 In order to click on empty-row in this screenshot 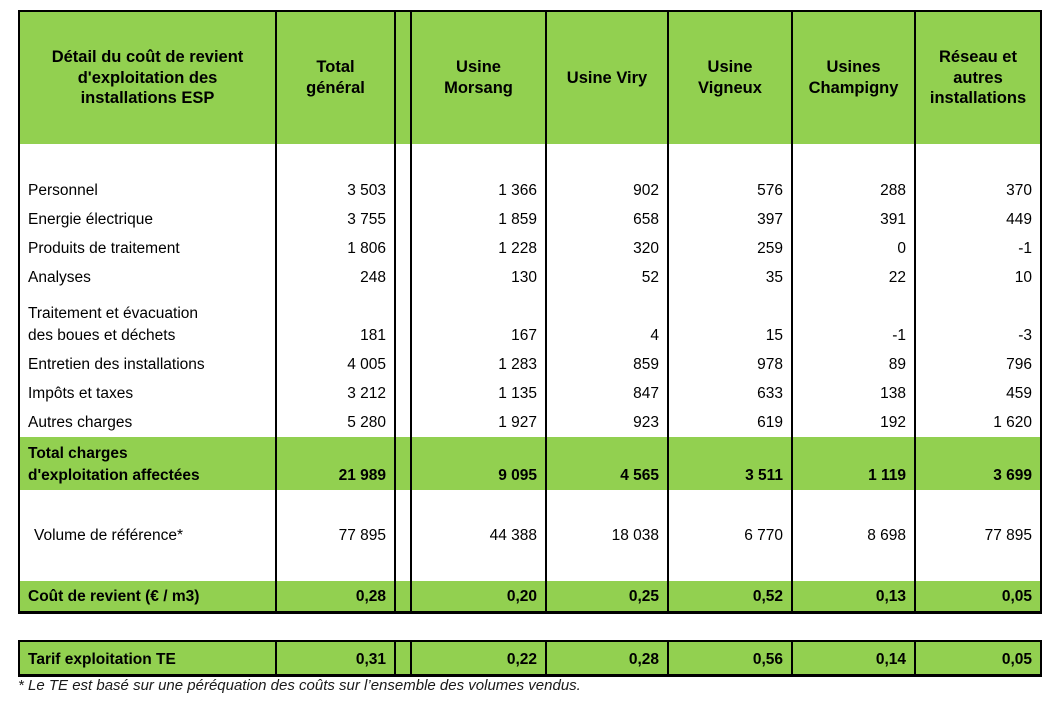, I will do `click(530, 160)`.